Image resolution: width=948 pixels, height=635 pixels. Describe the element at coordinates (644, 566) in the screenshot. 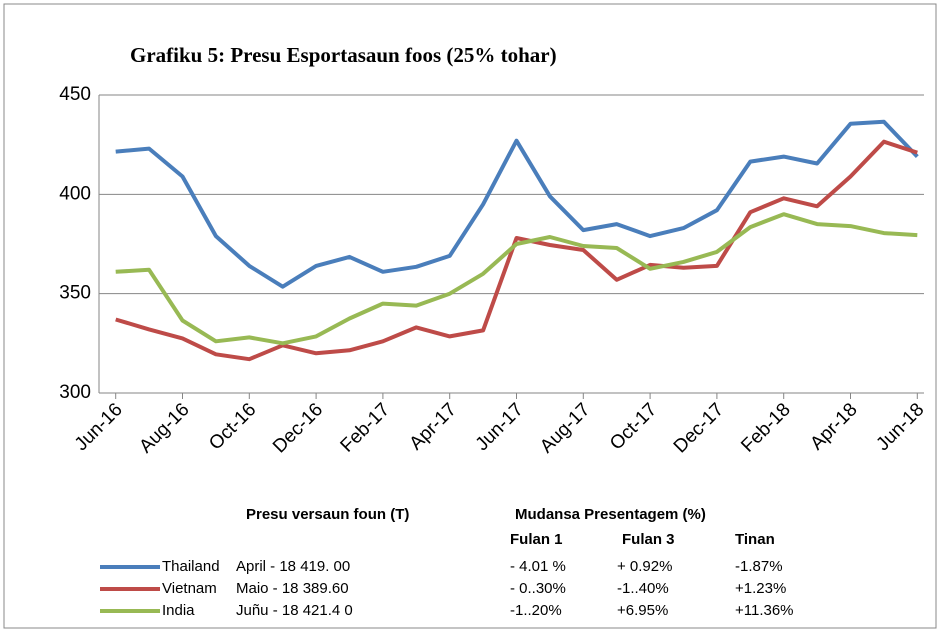

I see `table-cell: + 0.92%` at that location.